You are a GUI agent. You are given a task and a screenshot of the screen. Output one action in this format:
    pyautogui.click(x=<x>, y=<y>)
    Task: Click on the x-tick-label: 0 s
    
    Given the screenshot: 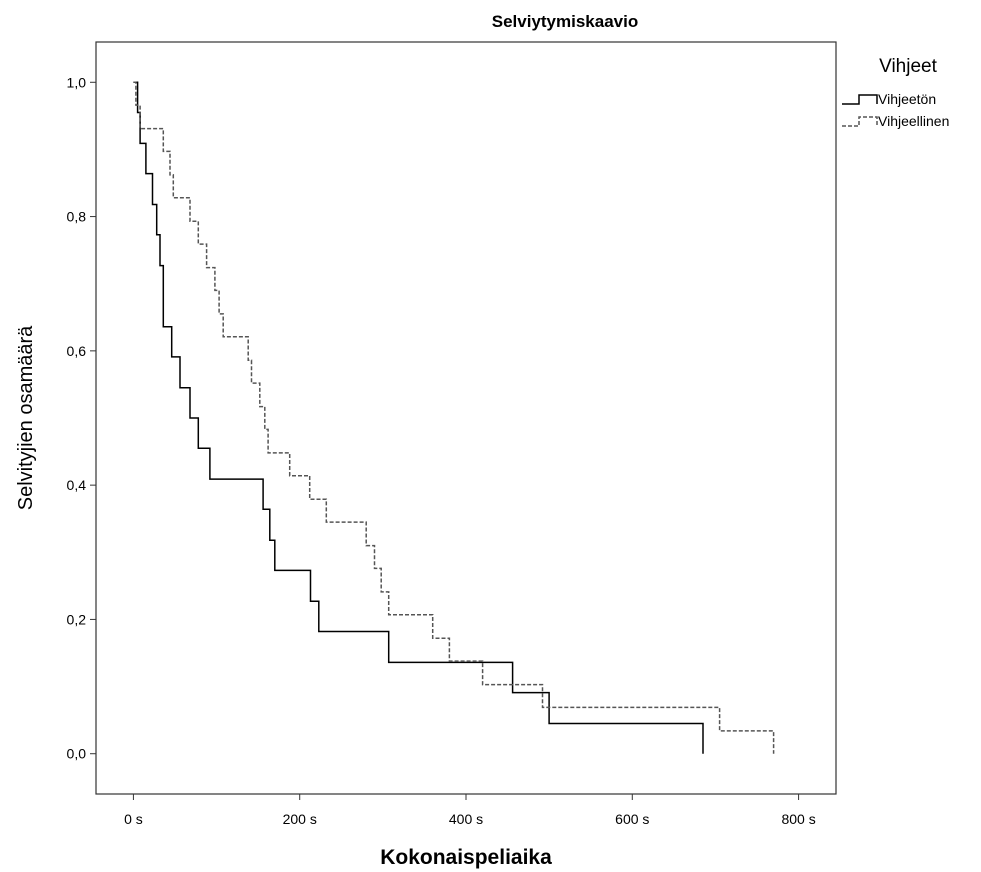 What is the action you would take?
    pyautogui.click(x=133, y=819)
    